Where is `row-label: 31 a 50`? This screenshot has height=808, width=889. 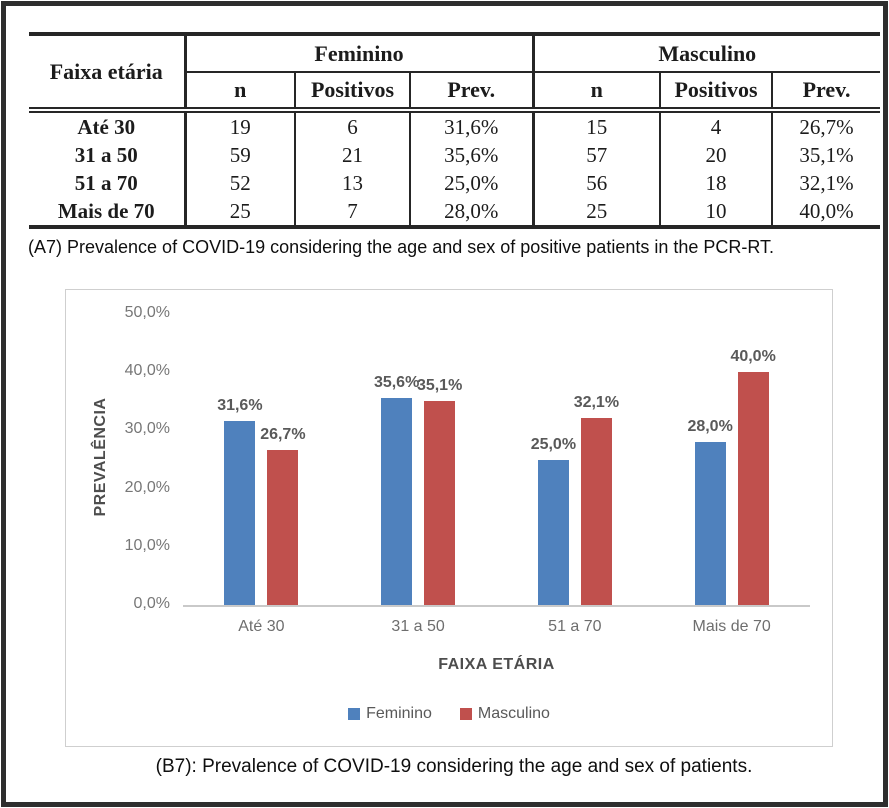 row-label: 31 a 50 is located at coordinates (106, 154).